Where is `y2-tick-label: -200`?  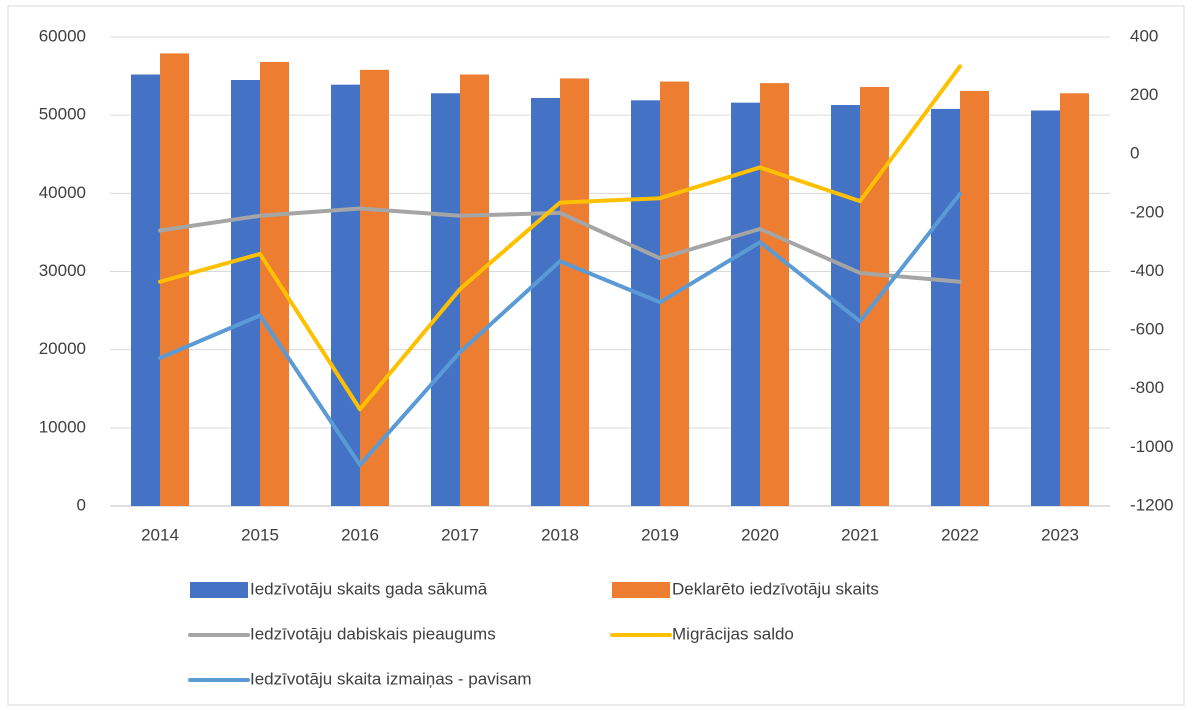
y2-tick-label: -200 is located at coordinates (1147, 211).